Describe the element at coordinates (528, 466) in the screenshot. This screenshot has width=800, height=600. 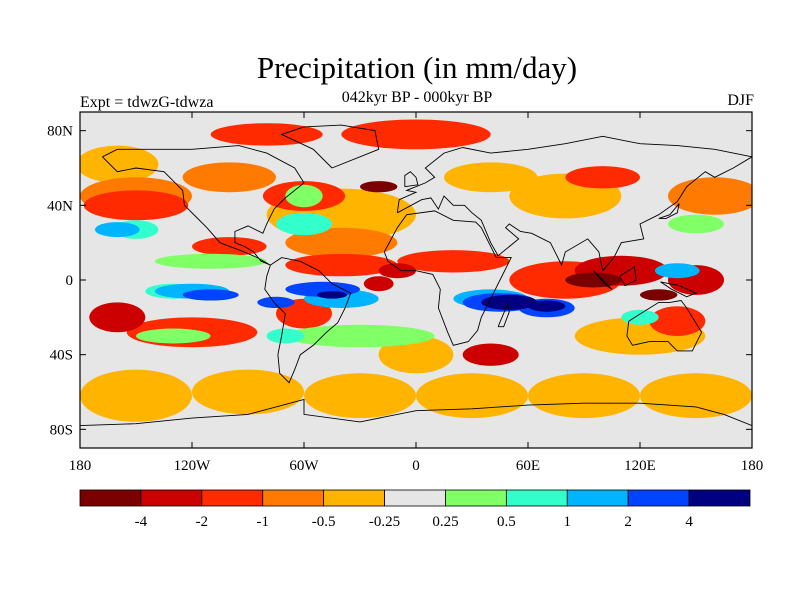
I see `lon-tick-label: 60E` at that location.